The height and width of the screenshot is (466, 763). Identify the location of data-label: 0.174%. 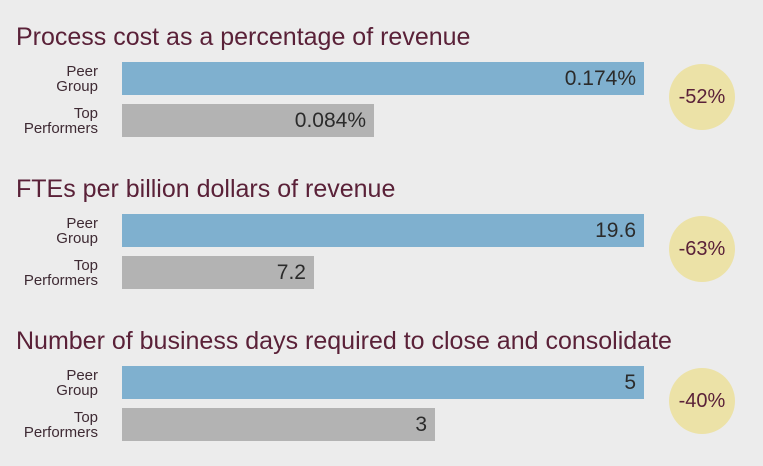
(600, 78).